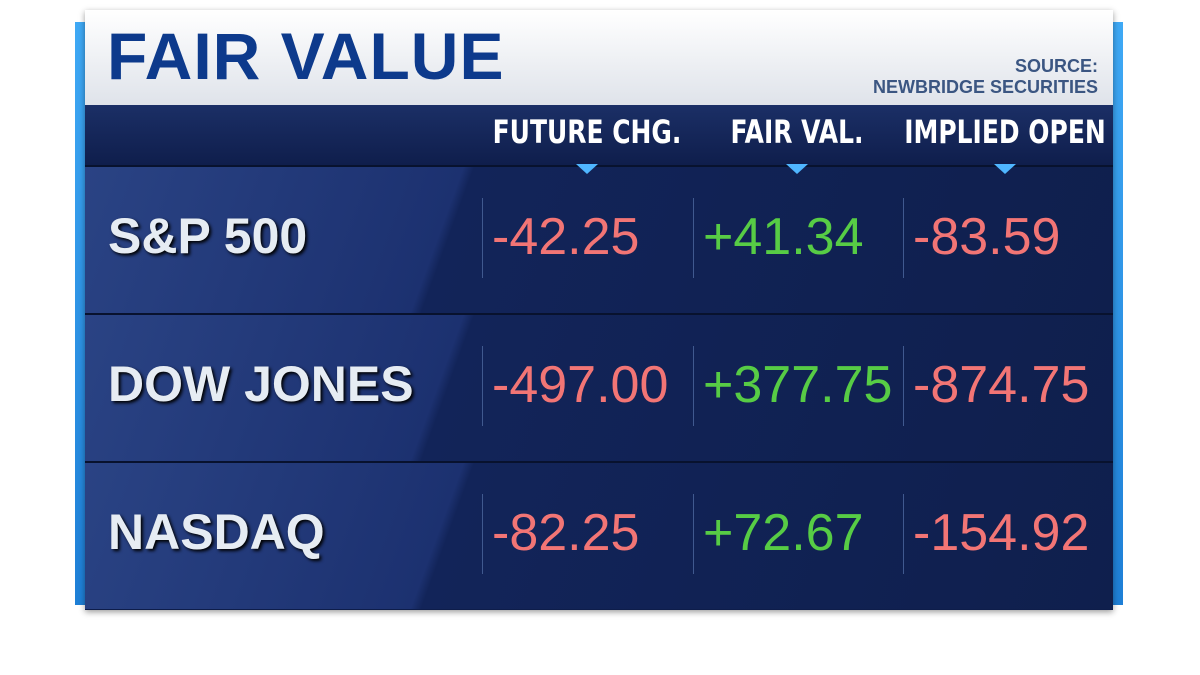 This screenshot has width=1200, height=675. What do you see at coordinates (987, 237) in the screenshot?
I see `value: -83.59` at bounding box center [987, 237].